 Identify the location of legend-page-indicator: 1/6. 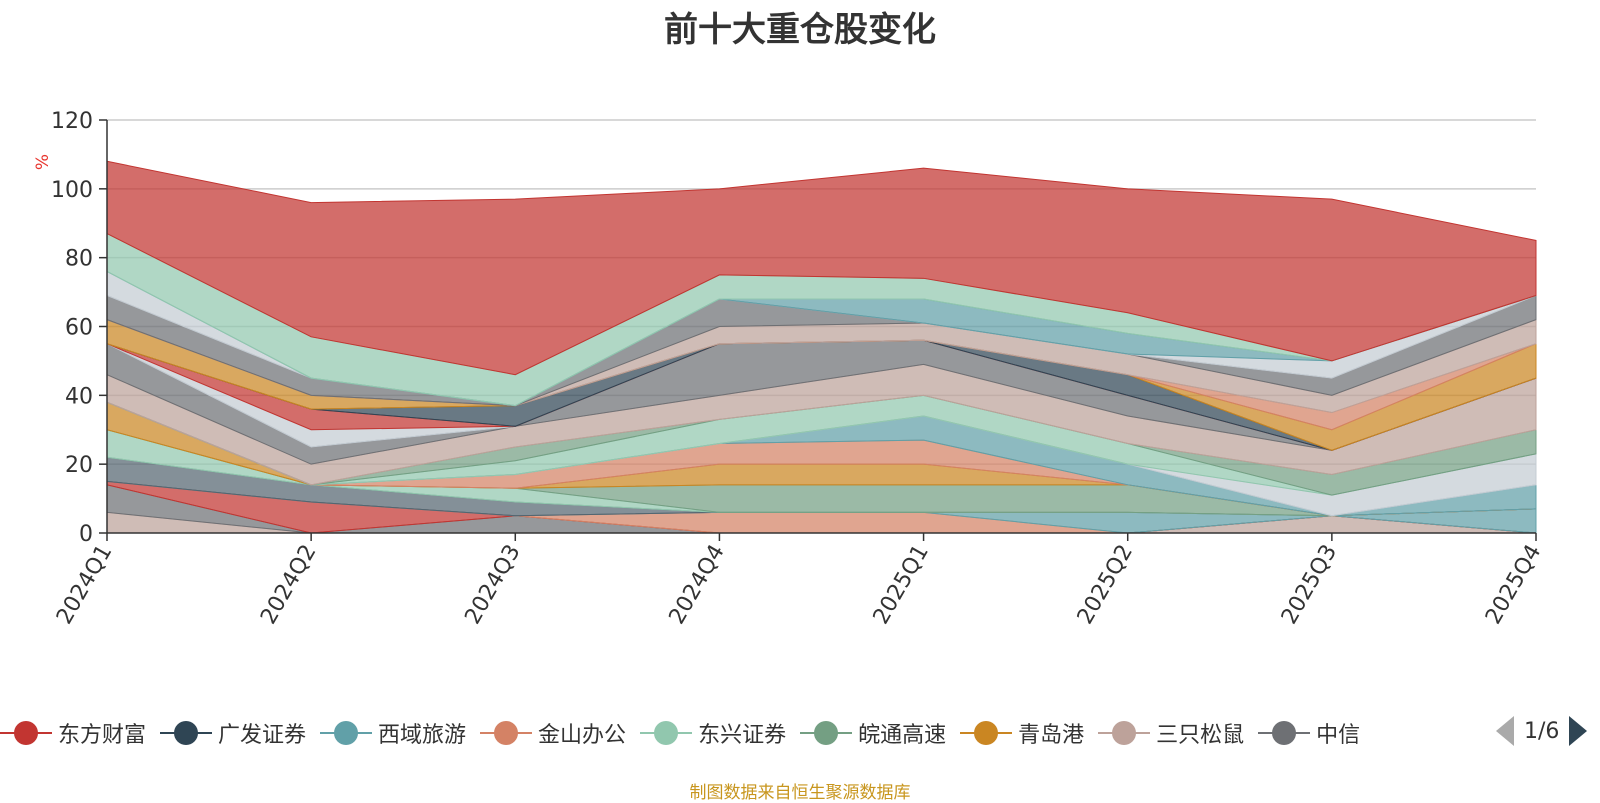
(1542, 731).